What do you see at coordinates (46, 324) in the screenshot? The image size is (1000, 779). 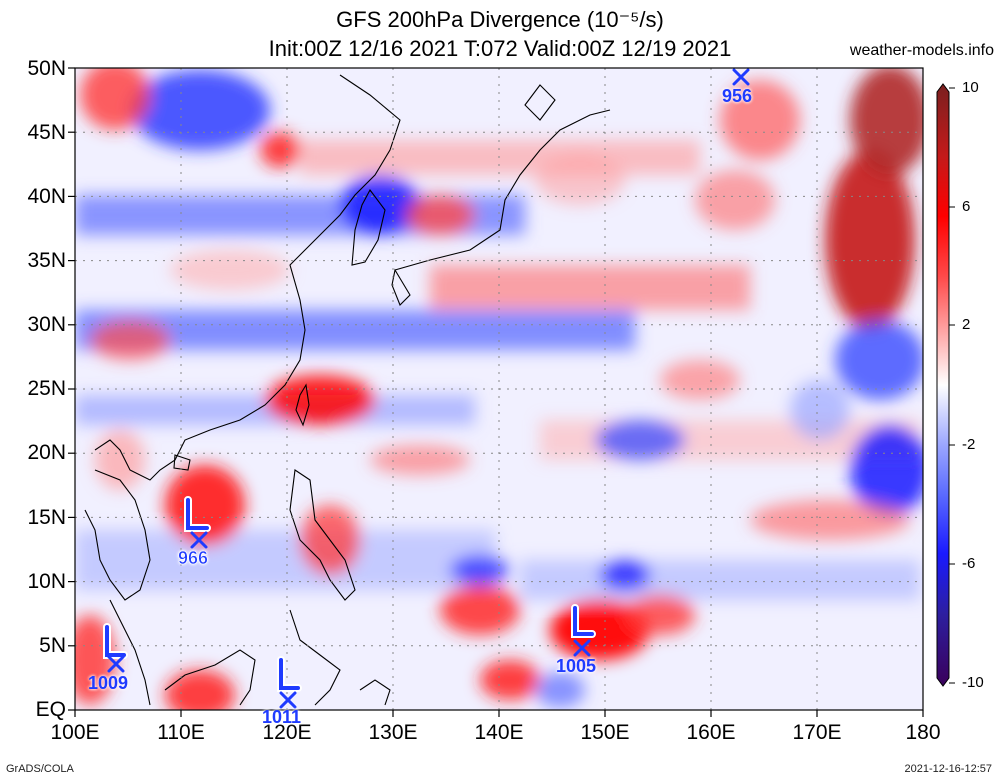 I see `lat-label-30n: 30N` at bounding box center [46, 324].